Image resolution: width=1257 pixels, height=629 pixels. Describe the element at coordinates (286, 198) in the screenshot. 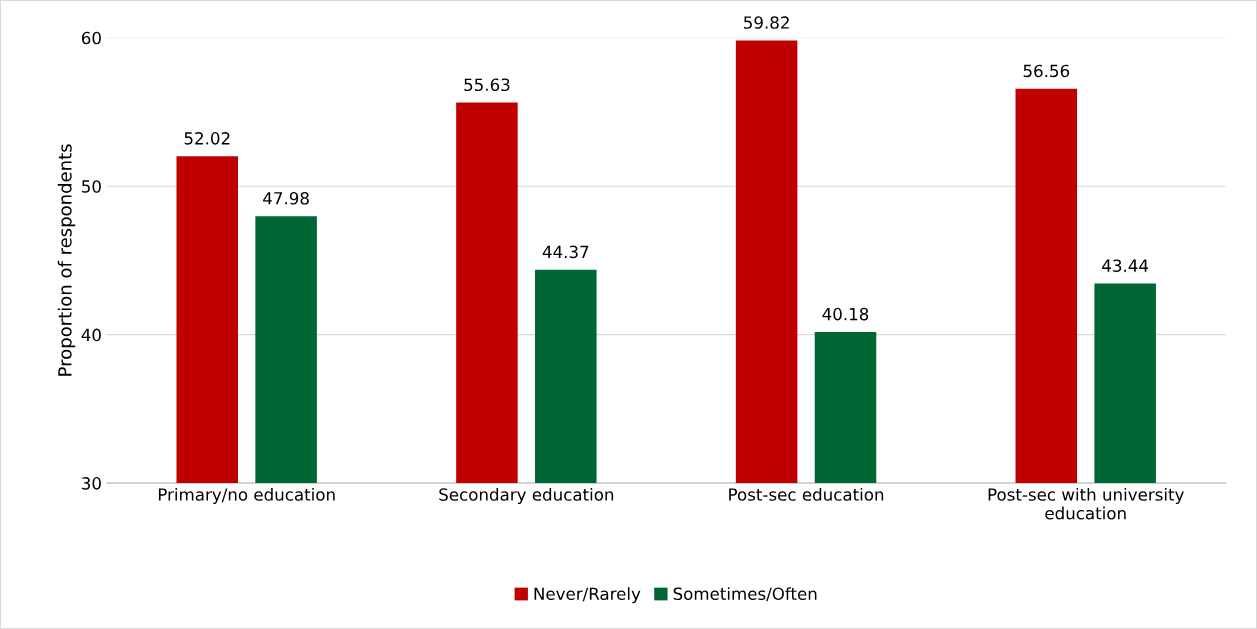

I see `data-label: 47.98` at that location.